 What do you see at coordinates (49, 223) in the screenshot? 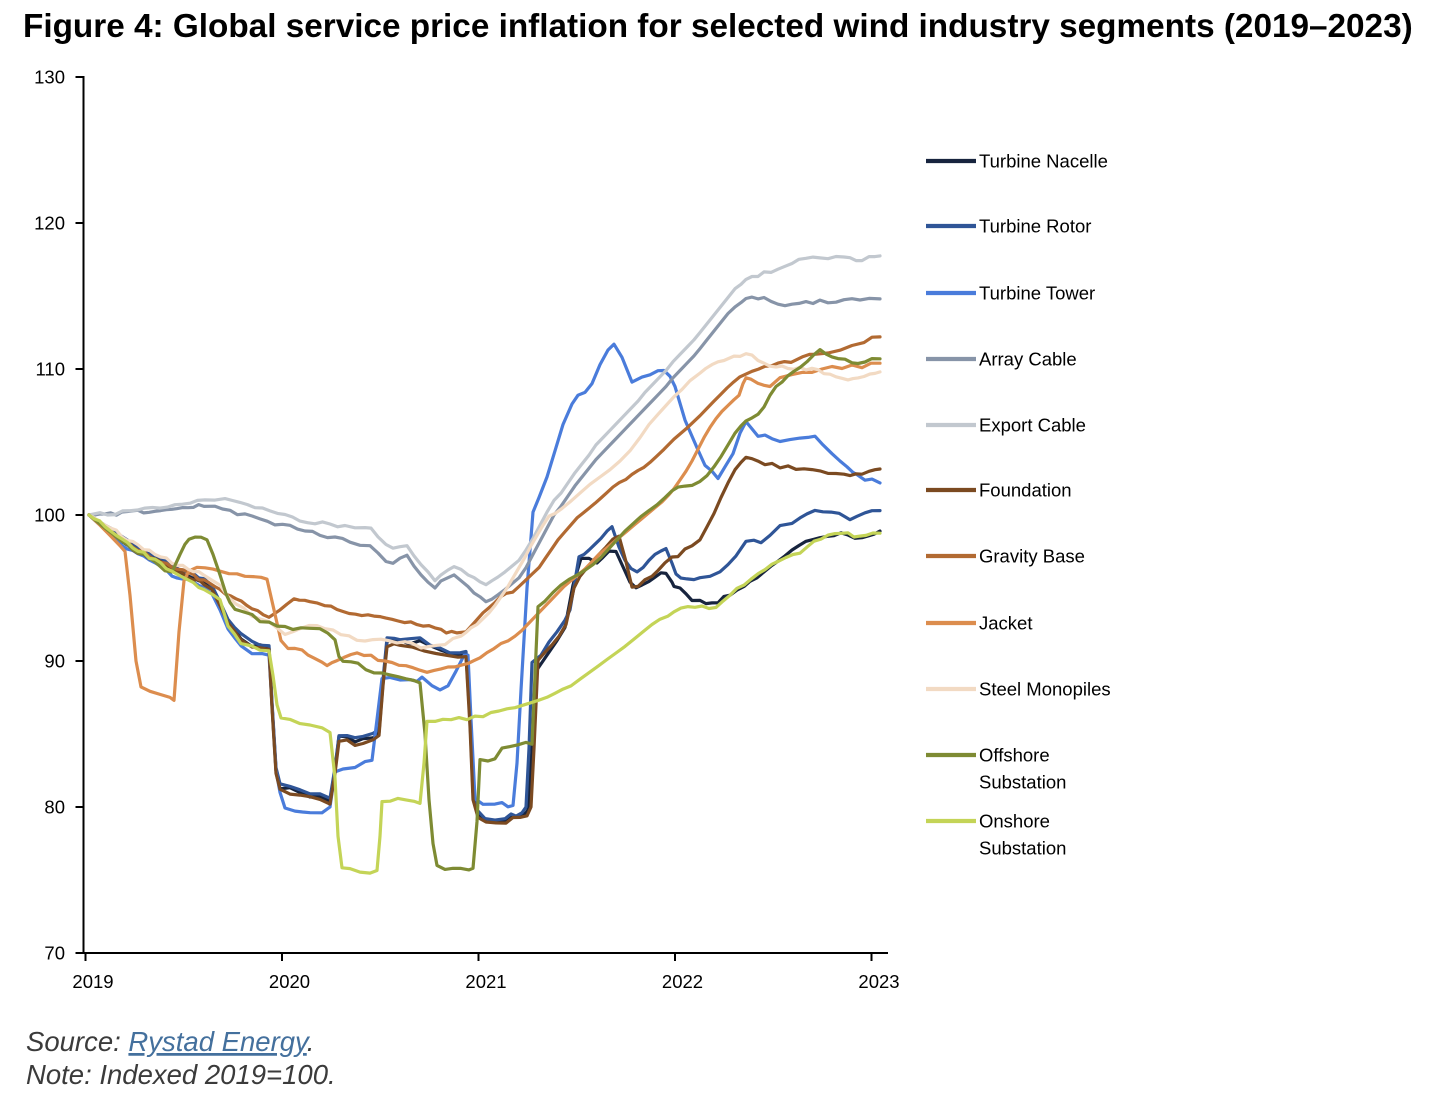
I see `svg-text: 120` at bounding box center [49, 223].